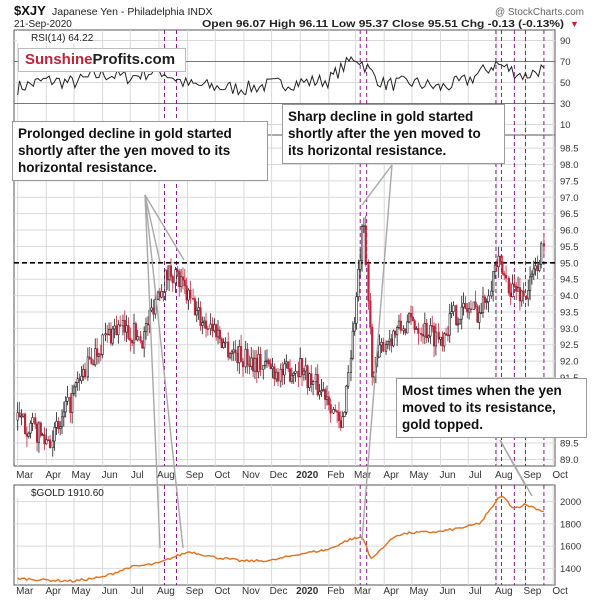 This screenshot has width=600, height=605. What do you see at coordinates (279, 591) in the screenshot?
I see `x-tick-label: Dec` at bounding box center [279, 591].